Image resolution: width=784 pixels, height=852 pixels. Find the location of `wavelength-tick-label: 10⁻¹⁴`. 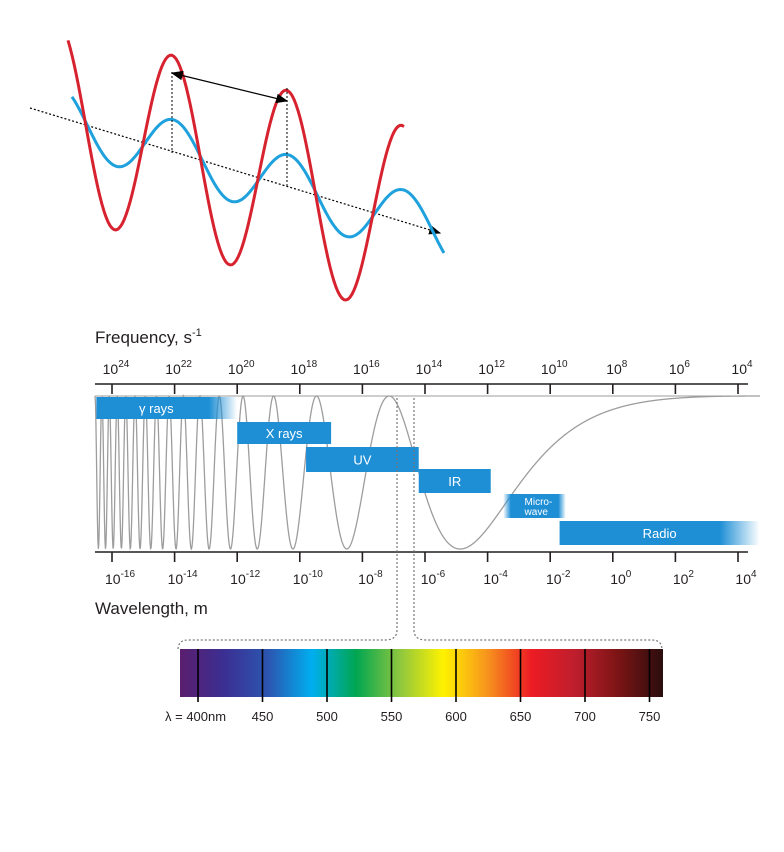

wavelength-tick-label: 10⁻¹⁴ is located at coordinates (183, 578).